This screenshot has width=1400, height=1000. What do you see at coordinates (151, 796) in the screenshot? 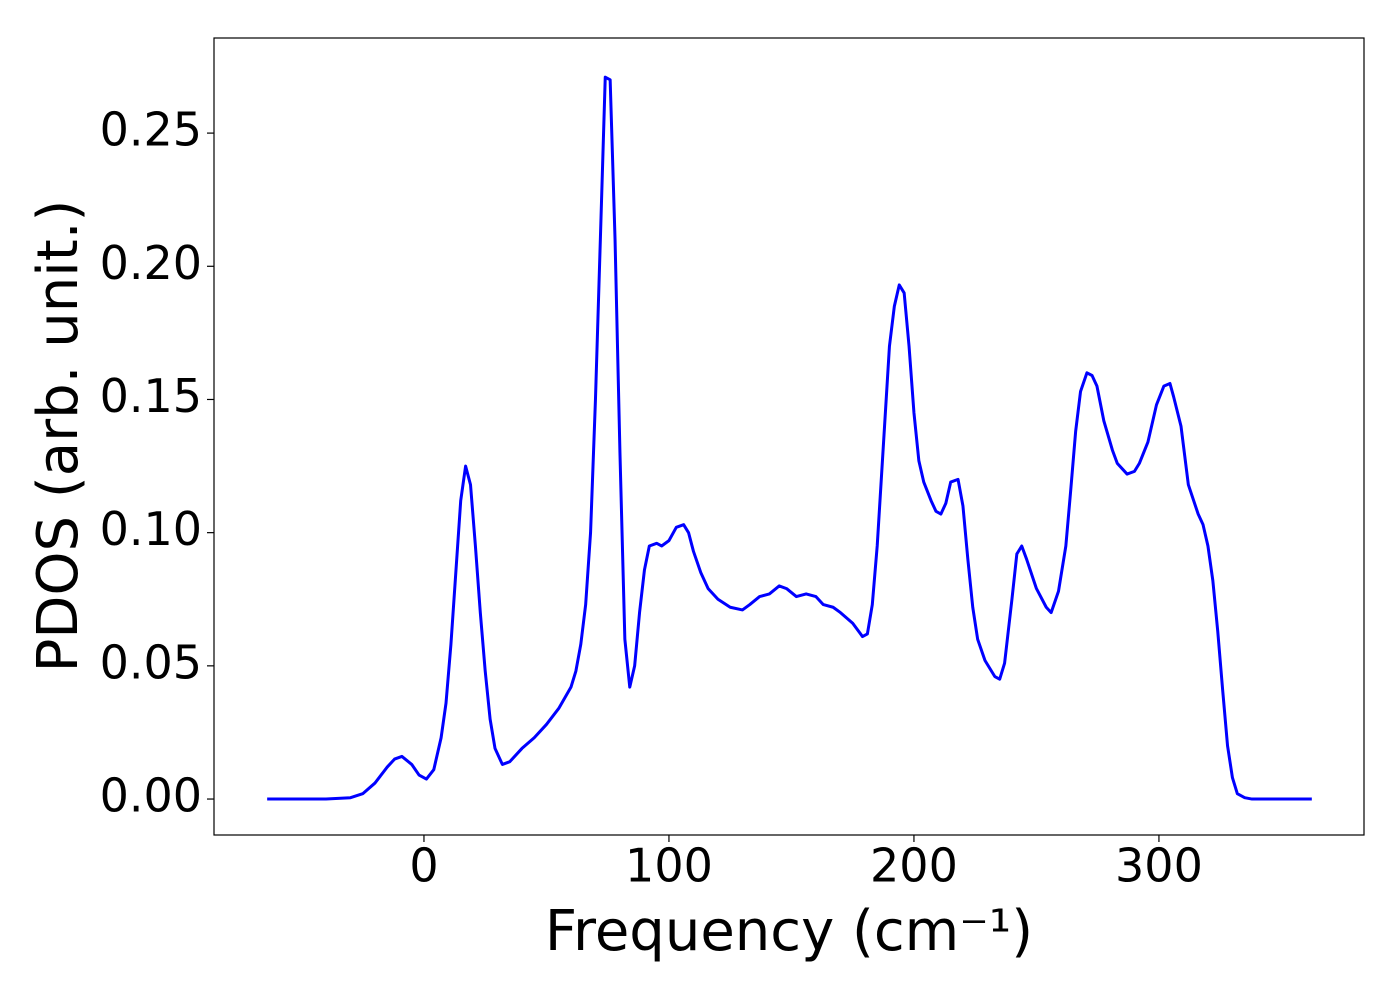
I see `y-tick-label: 0.00` at bounding box center [151, 796].